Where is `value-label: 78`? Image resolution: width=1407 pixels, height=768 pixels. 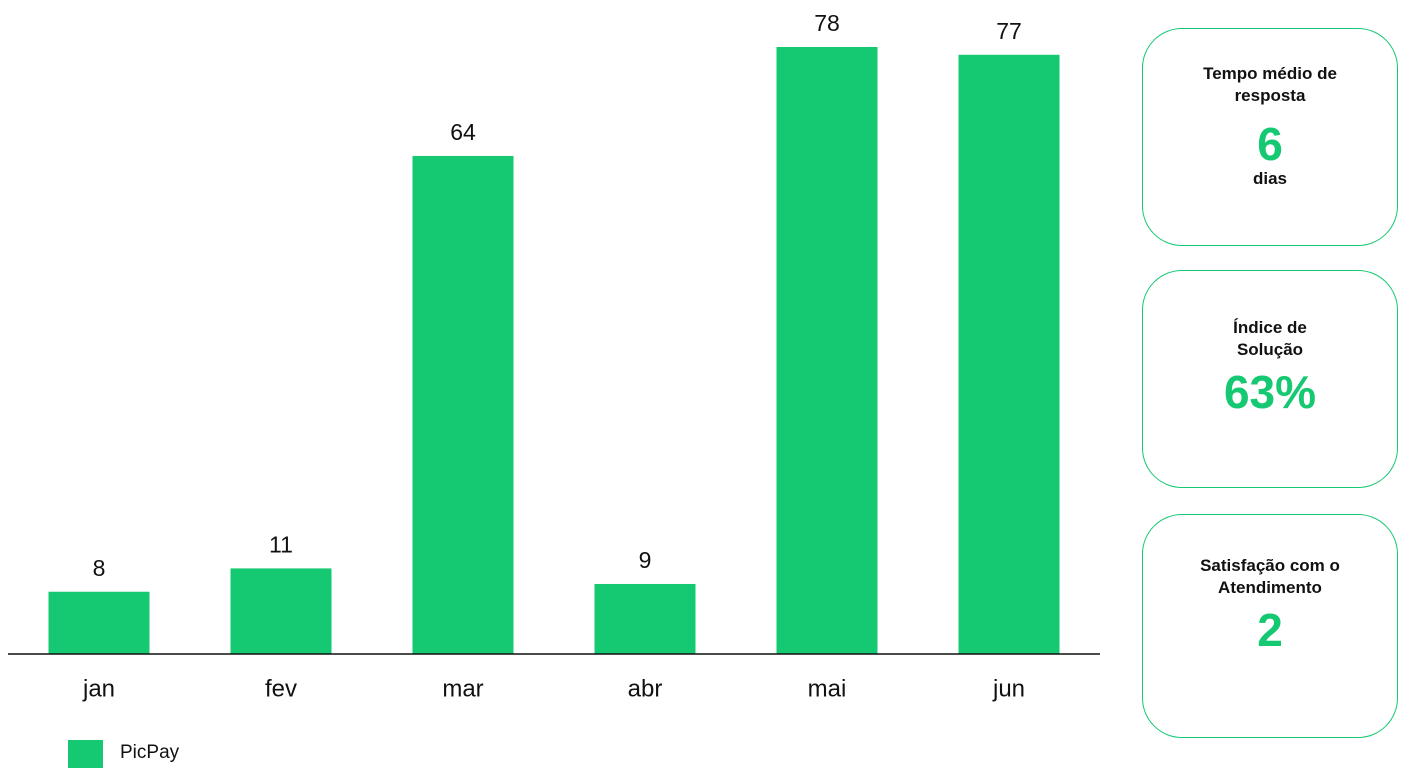
value-label: 78 is located at coordinates (827, 23).